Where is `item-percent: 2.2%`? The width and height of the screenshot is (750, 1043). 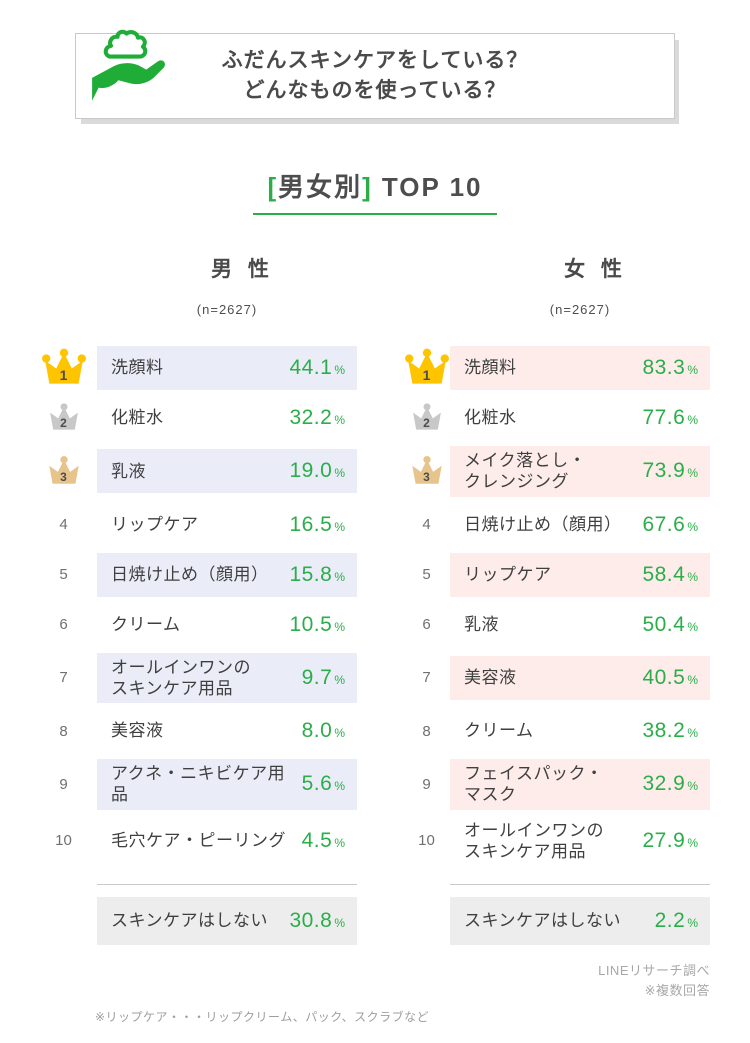
item-percent: 2.2% is located at coordinates (676, 920).